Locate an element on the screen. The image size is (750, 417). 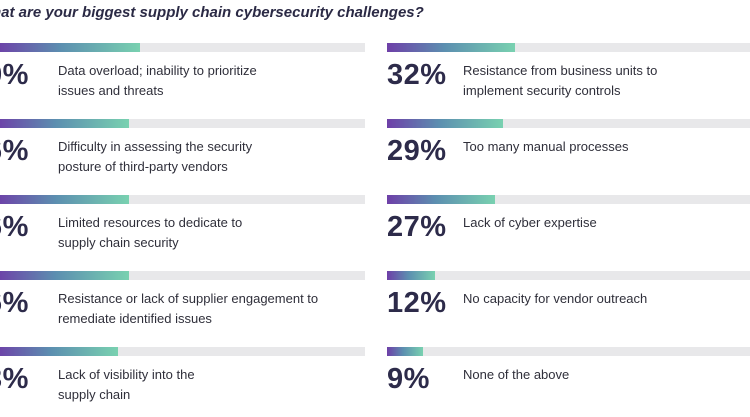
challenge-label: No capacity for vendor outreach is located at coordinates (555, 298).